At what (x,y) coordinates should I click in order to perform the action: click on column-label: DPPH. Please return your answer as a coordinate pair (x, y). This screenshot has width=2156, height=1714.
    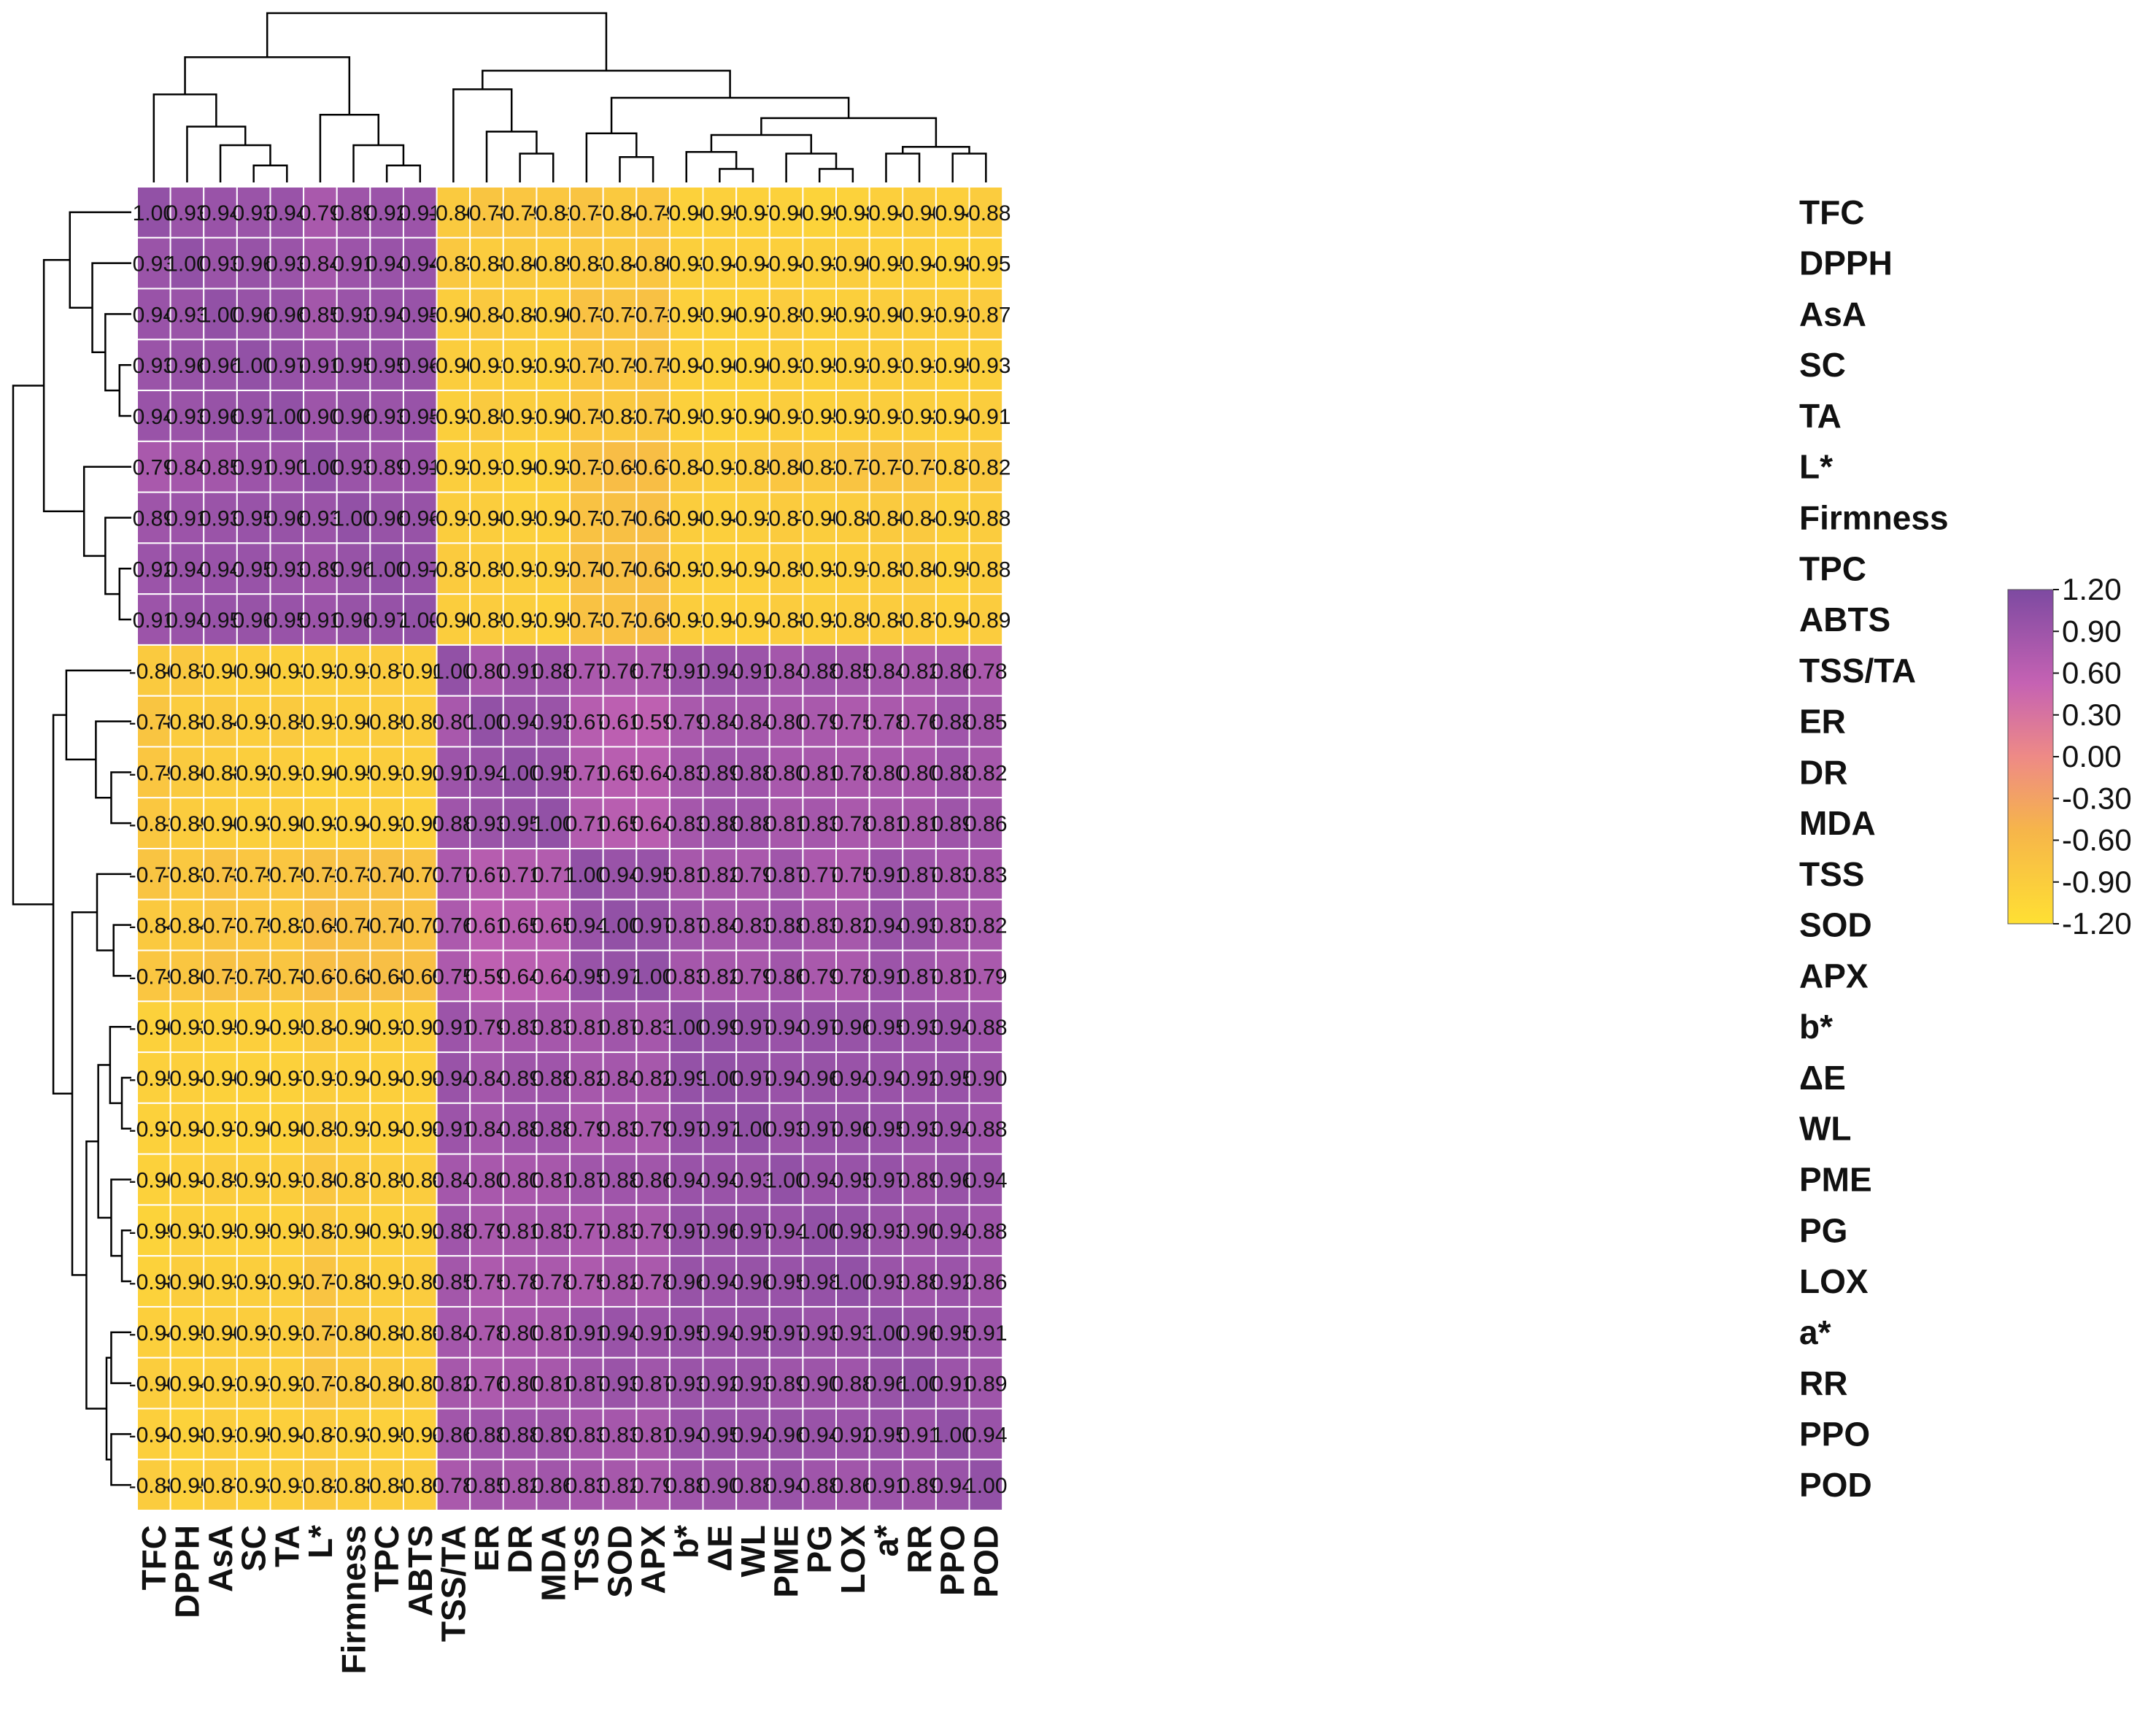
    Looking at the image, I should click on (187, 1571).